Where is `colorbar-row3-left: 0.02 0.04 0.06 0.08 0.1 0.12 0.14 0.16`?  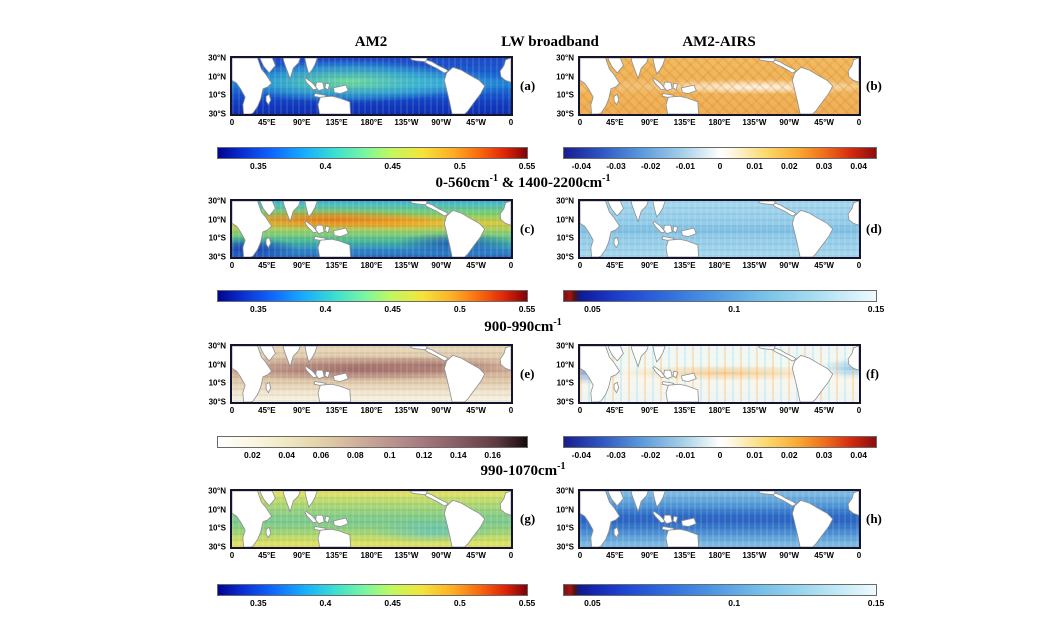 colorbar-row3-left: 0.02 0.04 0.06 0.08 0.1 0.12 0.14 0.16 is located at coordinates (372, 448).